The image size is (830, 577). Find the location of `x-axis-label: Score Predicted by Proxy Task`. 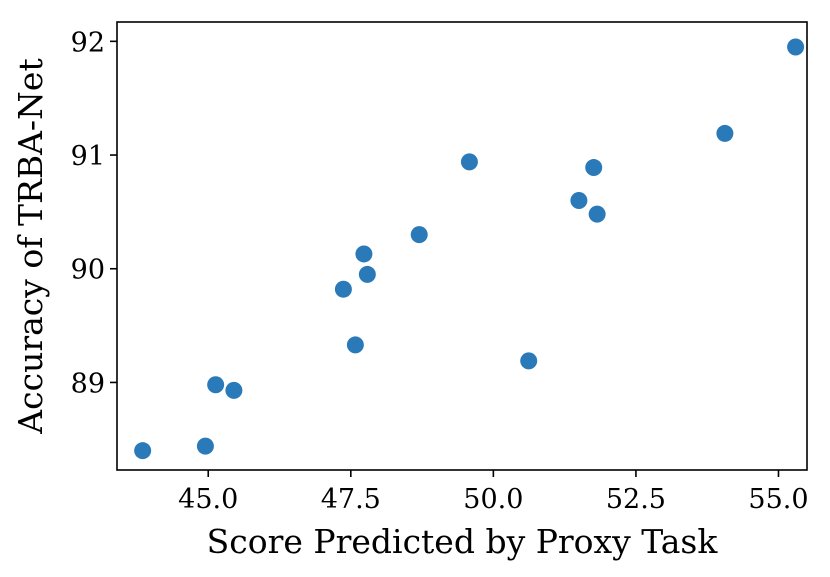

x-axis-label: Score Predicted by Proxy Task is located at coordinates (463, 541).